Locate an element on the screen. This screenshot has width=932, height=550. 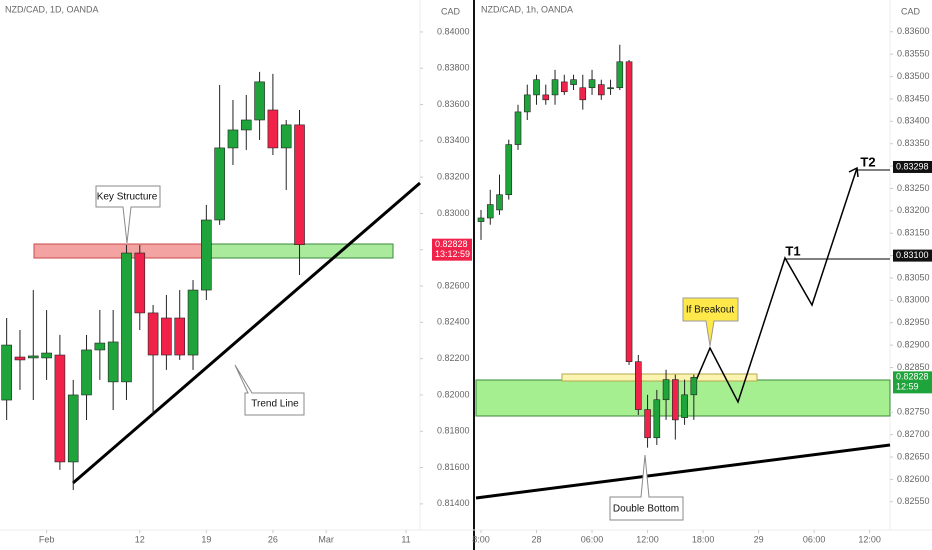
y-tick-label: 0.83050 is located at coordinates (913, 277).